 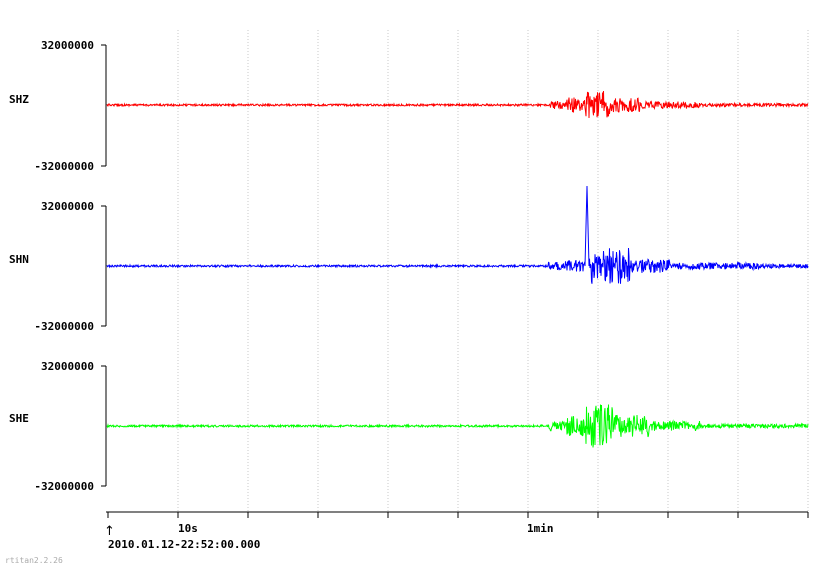 What do you see at coordinates (540, 528) in the screenshot?
I see `x-tick-label-1min: 1min` at bounding box center [540, 528].